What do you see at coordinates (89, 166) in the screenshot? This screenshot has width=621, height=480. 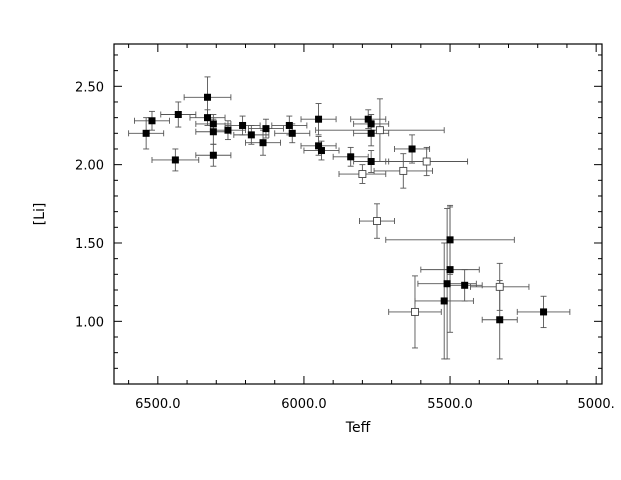 I see `y-tick-label: 2.00` at bounding box center [89, 166].